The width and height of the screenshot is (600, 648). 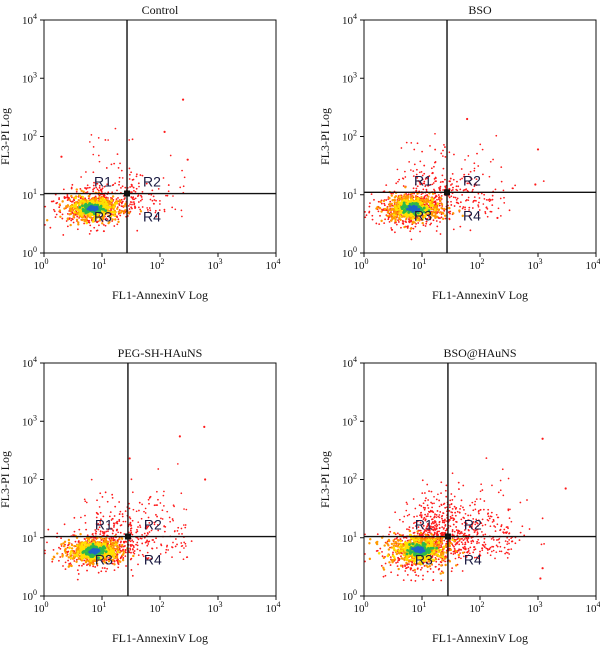 What do you see at coordinates (349, 19) in the screenshot?
I see `y-tick-label: 10⁴` at bounding box center [349, 19].